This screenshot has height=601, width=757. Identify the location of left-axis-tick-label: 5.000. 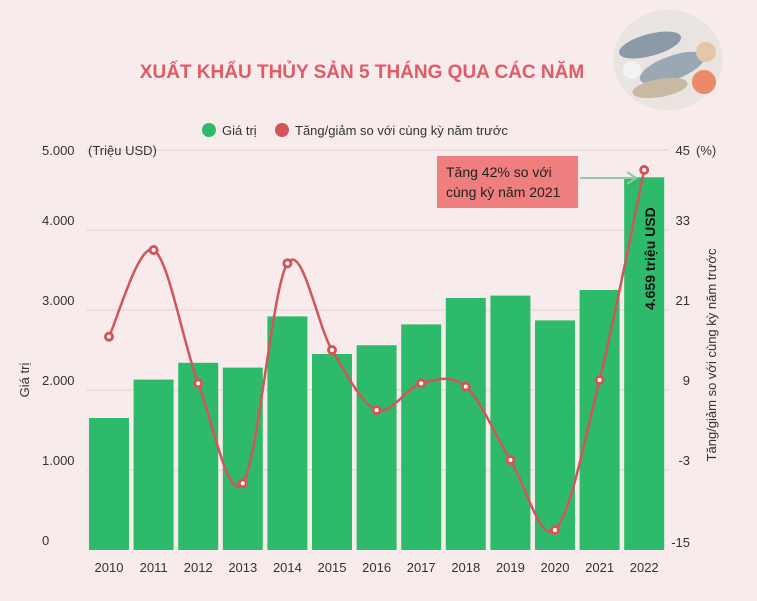
(58, 150).